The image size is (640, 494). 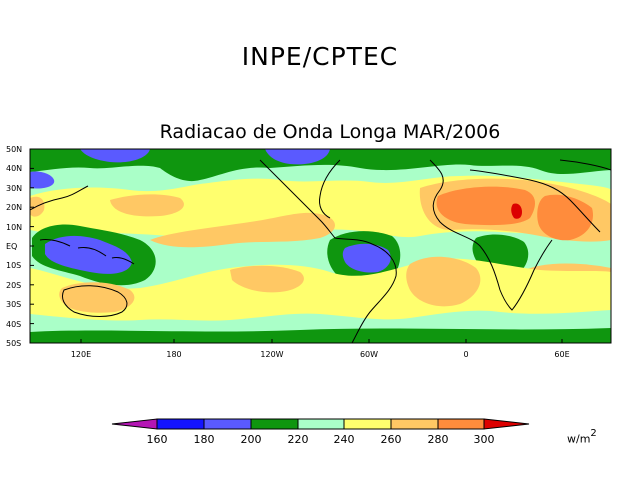 What do you see at coordinates (391, 439) in the screenshot?
I see `colorbar-label: 260` at bounding box center [391, 439].